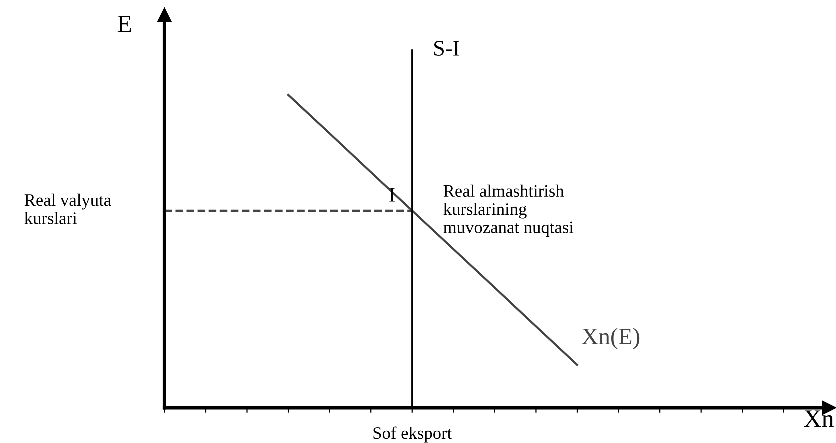 This screenshot has height=443, width=836. What do you see at coordinates (68, 209) in the screenshot?
I see `text: Real valyuta kurslari` at bounding box center [68, 209].